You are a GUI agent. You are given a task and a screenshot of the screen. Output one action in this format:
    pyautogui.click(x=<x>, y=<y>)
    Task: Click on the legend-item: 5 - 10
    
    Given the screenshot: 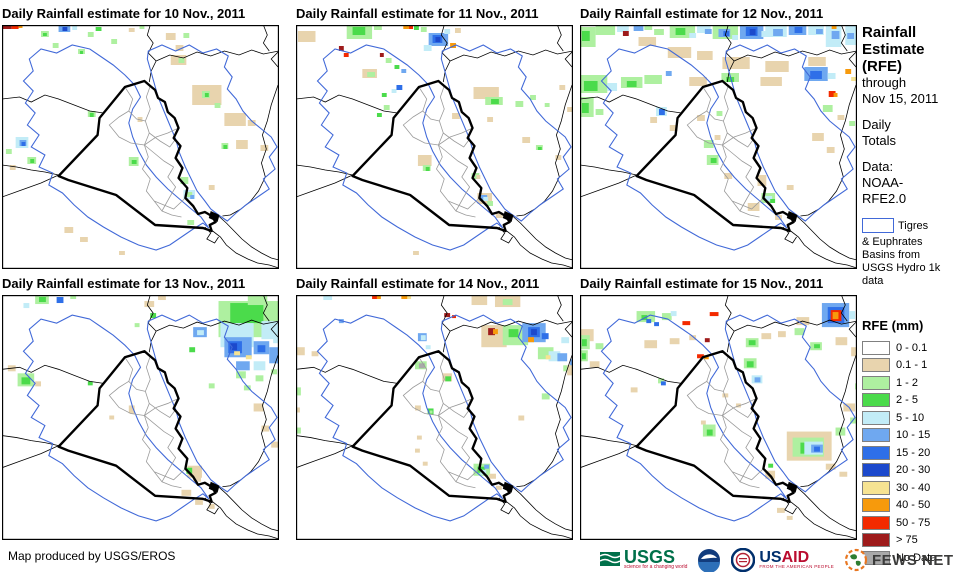 What is the action you would take?
    pyautogui.click(x=913, y=418)
    